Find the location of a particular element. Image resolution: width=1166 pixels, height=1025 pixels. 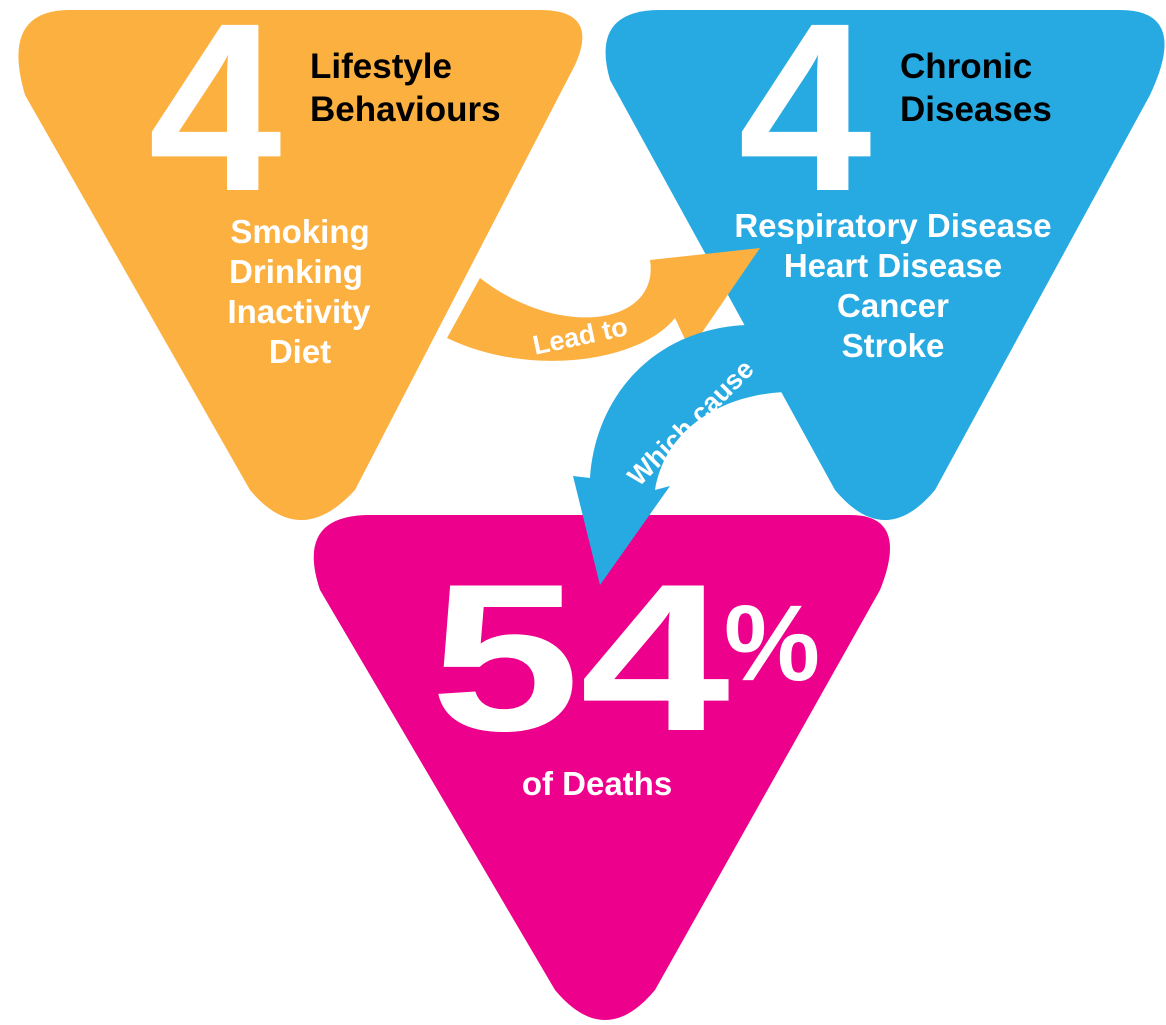

chronic-item-heart: Heart Disease is located at coordinates (893, 265).